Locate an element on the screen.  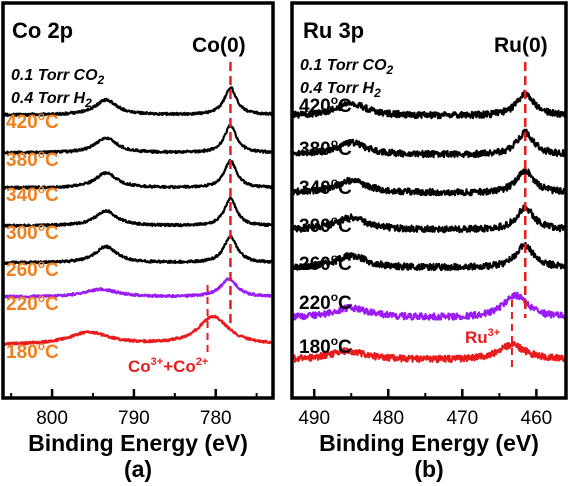
x-tick-label: 460 is located at coordinates (537, 418).